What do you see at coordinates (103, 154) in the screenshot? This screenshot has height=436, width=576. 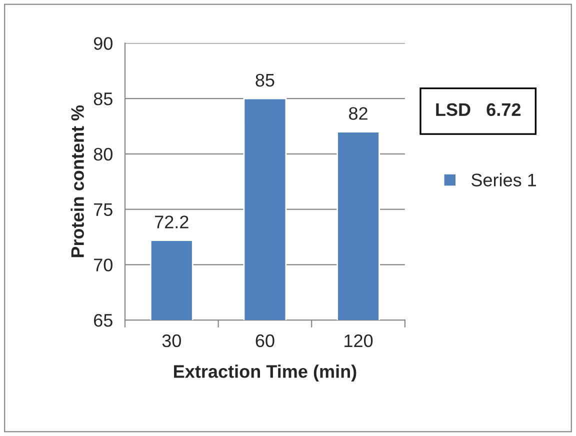 I see `y-tick-label: 80` at bounding box center [103, 154].